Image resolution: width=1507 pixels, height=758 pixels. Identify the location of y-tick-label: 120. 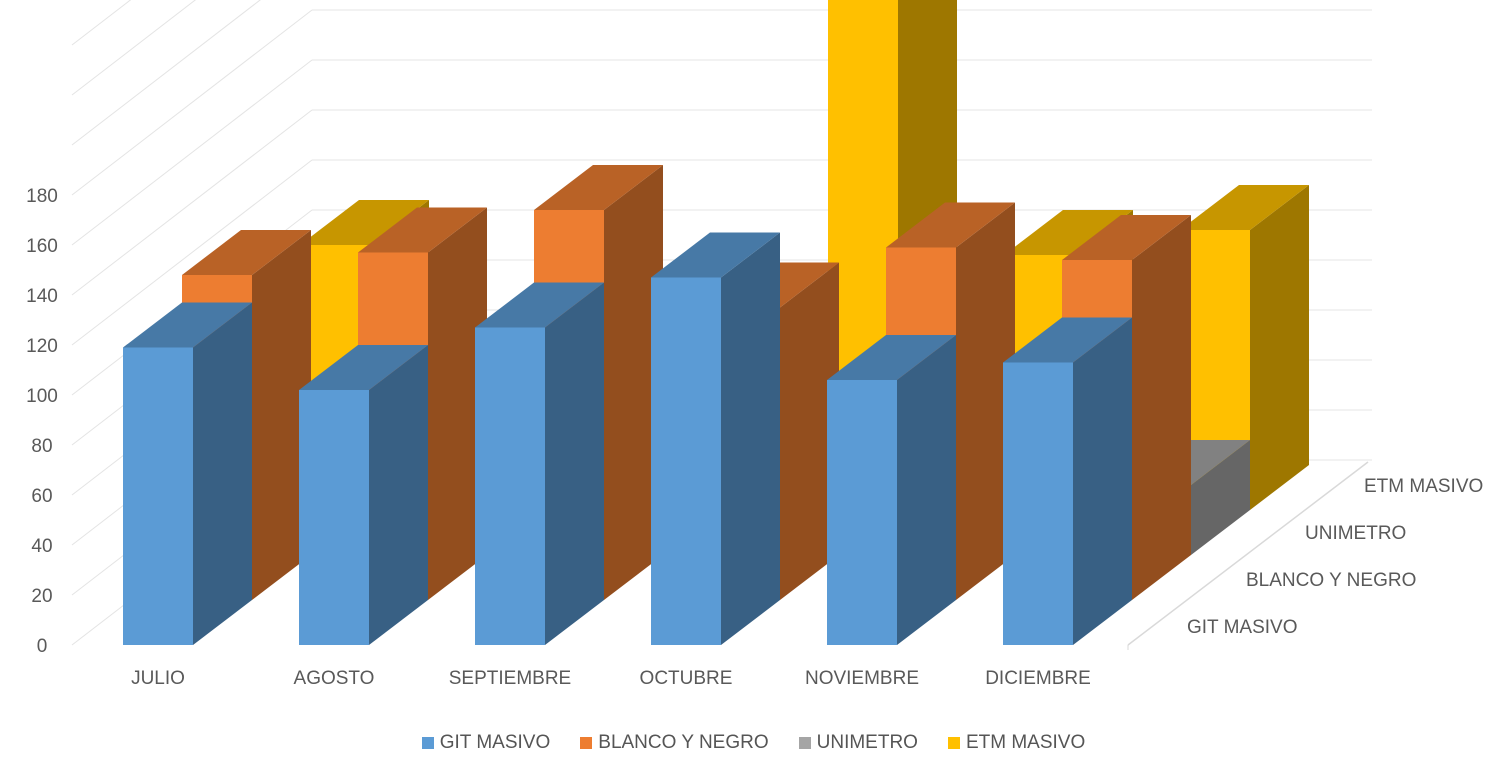
(42, 346).